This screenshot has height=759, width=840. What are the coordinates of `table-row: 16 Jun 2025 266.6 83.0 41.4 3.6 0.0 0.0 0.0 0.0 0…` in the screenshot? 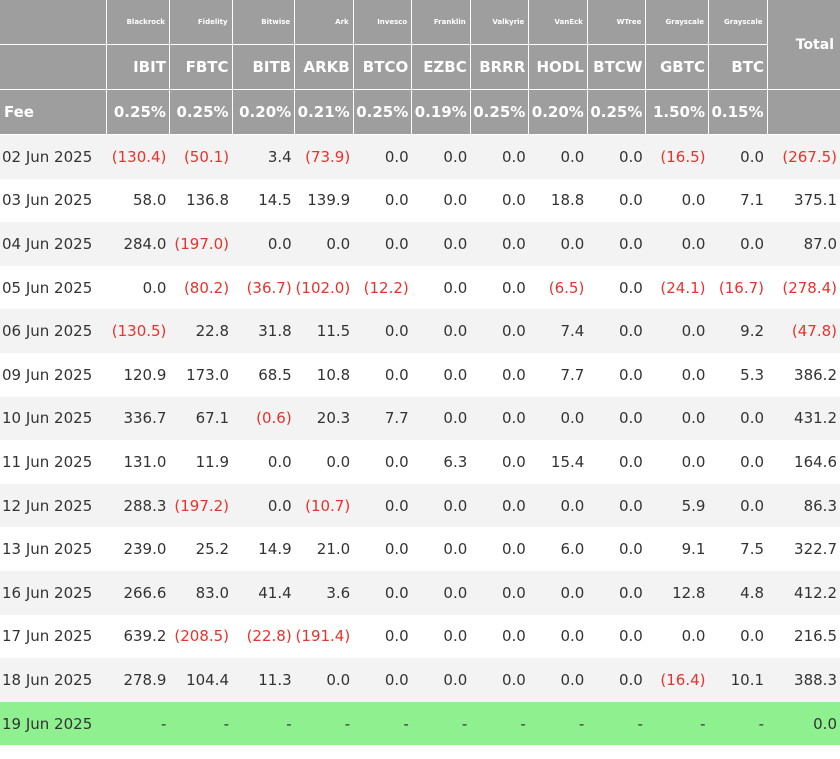 It's located at (420, 592).